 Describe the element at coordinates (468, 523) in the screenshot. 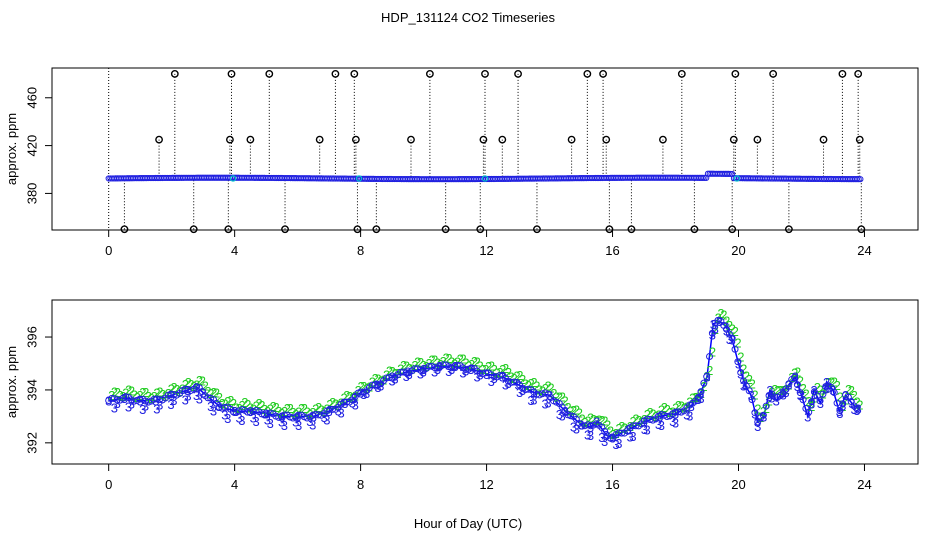

I see `x-axis-label: Hour of Day (UTC)` at that location.